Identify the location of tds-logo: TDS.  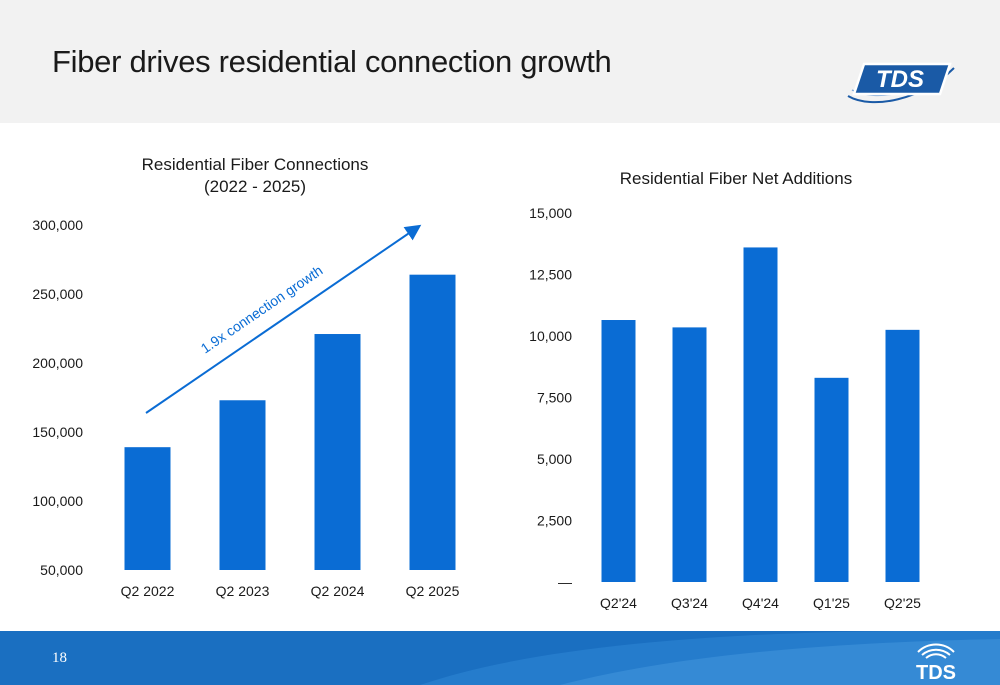
(901, 83).